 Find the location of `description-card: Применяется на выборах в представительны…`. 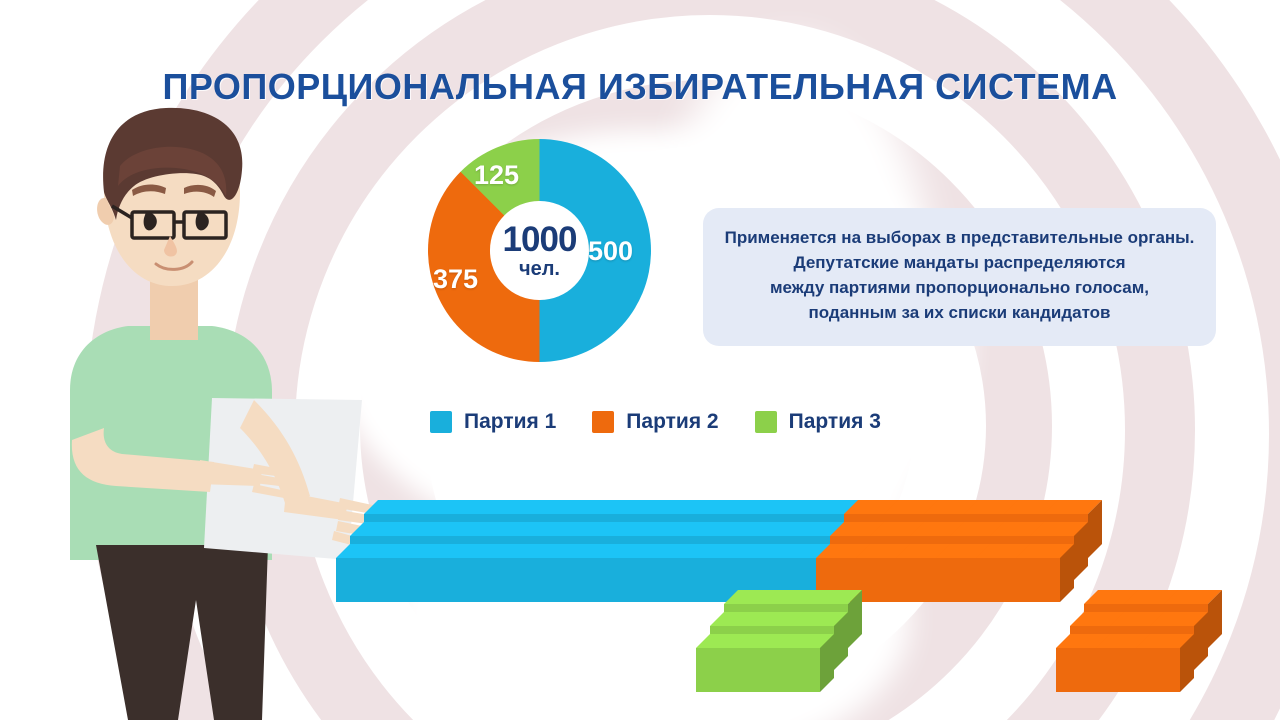

description-card: Применяется на выборах в представительны… is located at coordinates (959, 277).